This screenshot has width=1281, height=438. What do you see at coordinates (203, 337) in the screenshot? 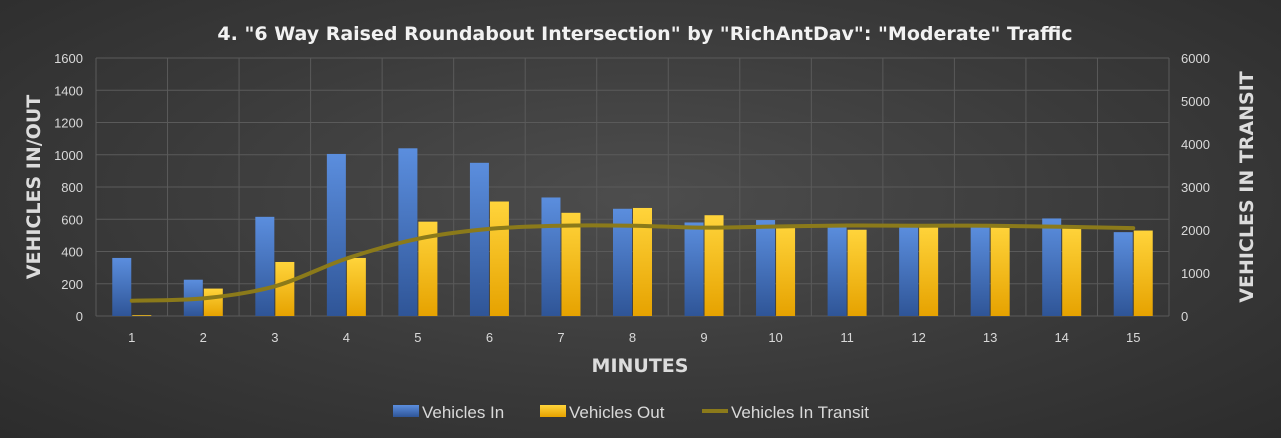
I see `x-tick-label: 2` at bounding box center [203, 337].